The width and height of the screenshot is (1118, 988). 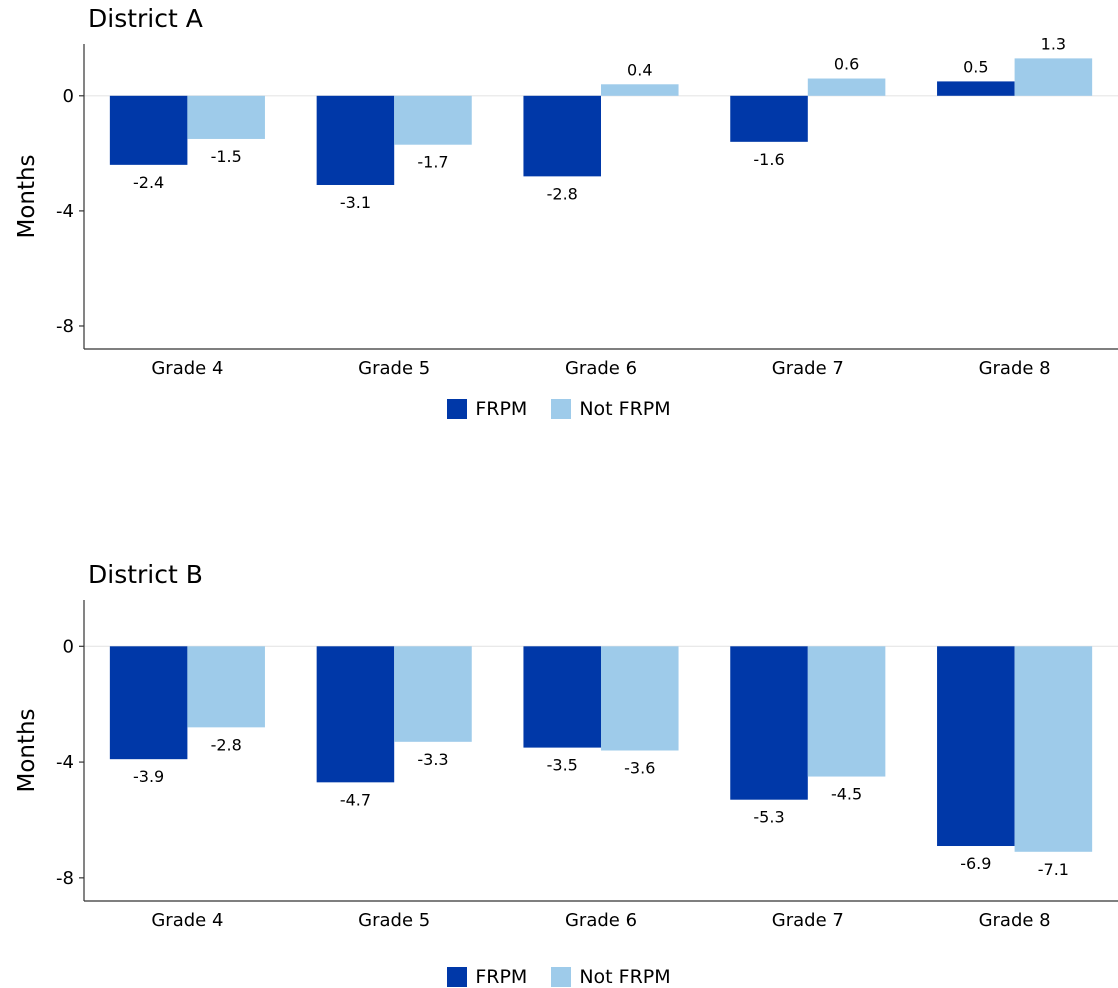 I want to click on data-label: -1.6, so click(x=768, y=159).